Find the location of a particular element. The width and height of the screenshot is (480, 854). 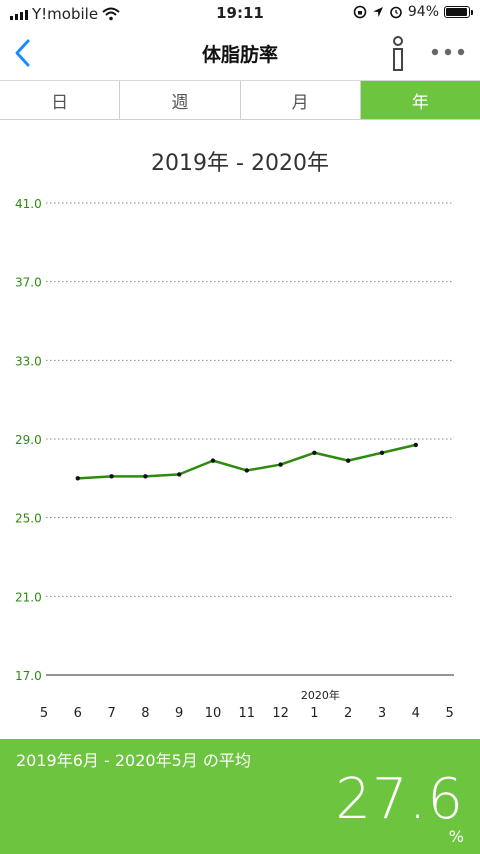

y-tick-label: 17.0 is located at coordinates (28, 676).